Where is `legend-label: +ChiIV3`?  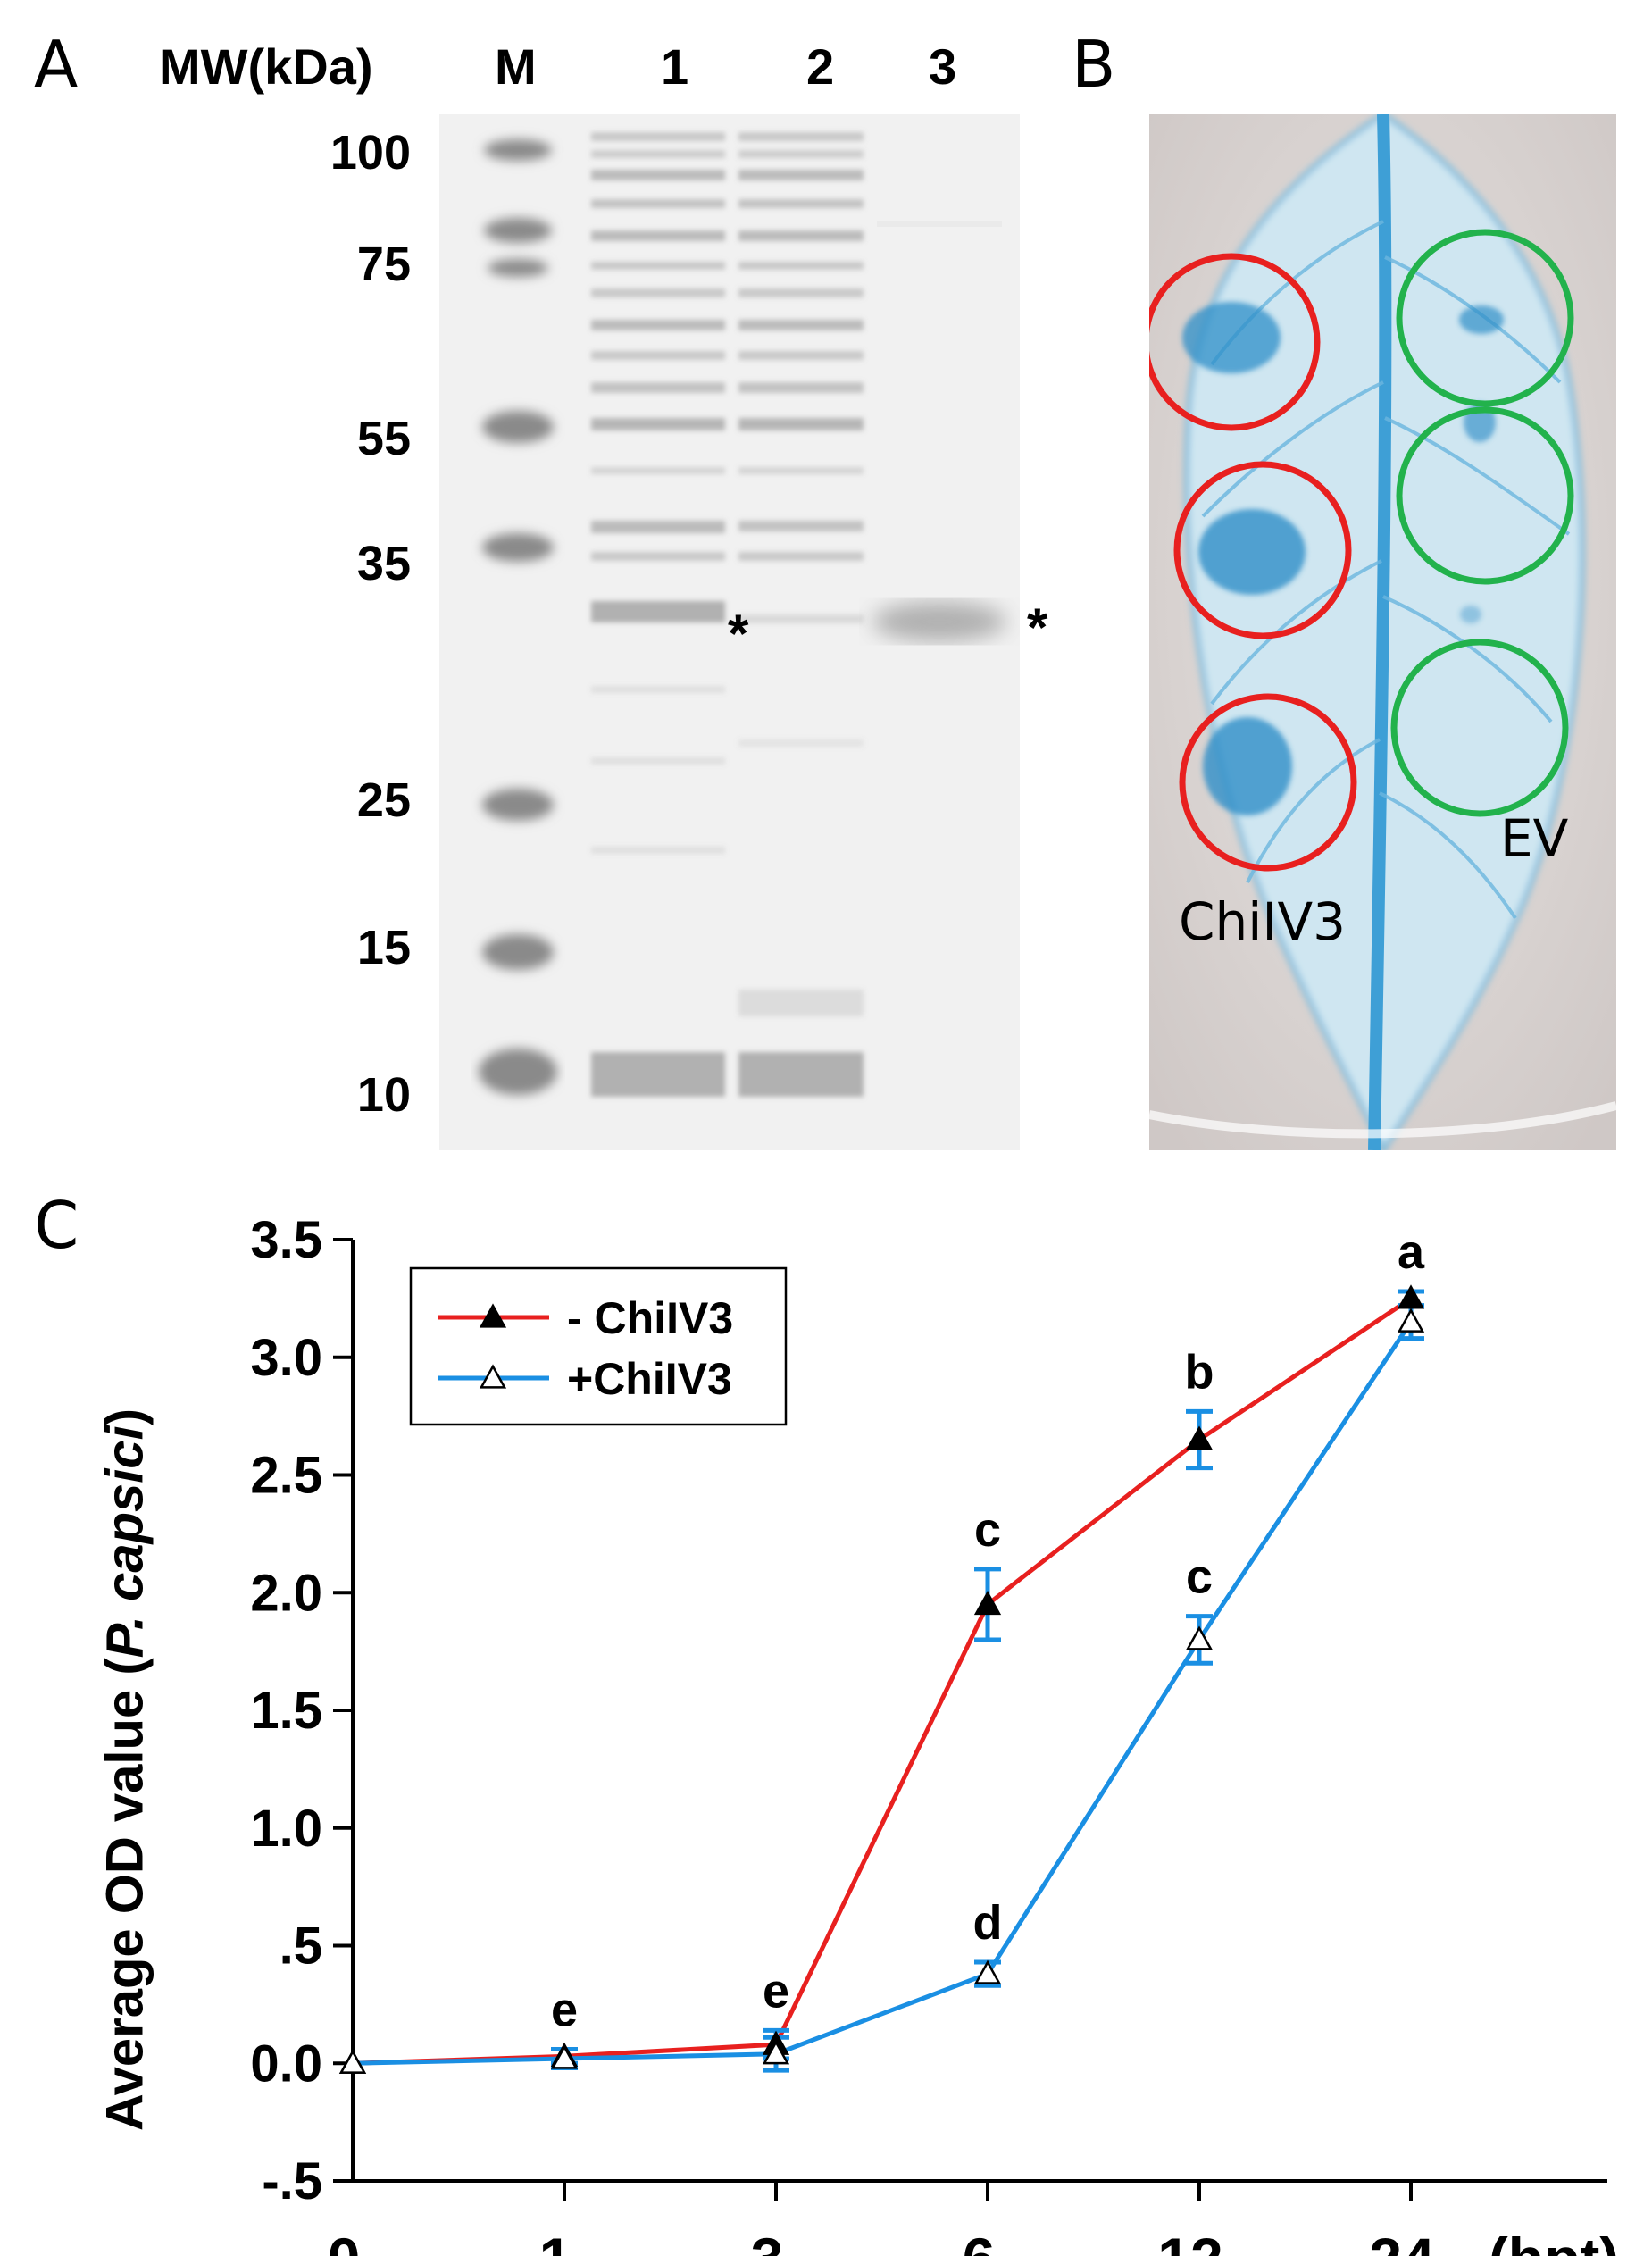
legend-label: +ChiIV3 is located at coordinates (649, 1379).